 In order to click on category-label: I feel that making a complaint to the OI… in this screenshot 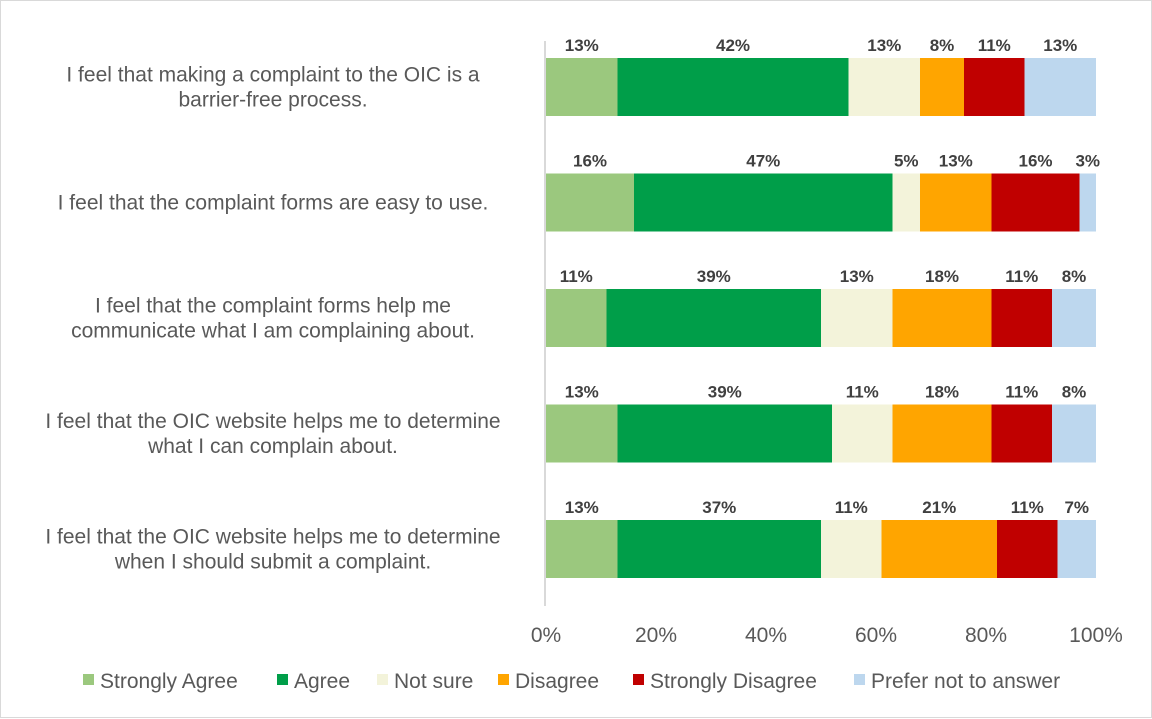, I will do `click(273, 88)`.